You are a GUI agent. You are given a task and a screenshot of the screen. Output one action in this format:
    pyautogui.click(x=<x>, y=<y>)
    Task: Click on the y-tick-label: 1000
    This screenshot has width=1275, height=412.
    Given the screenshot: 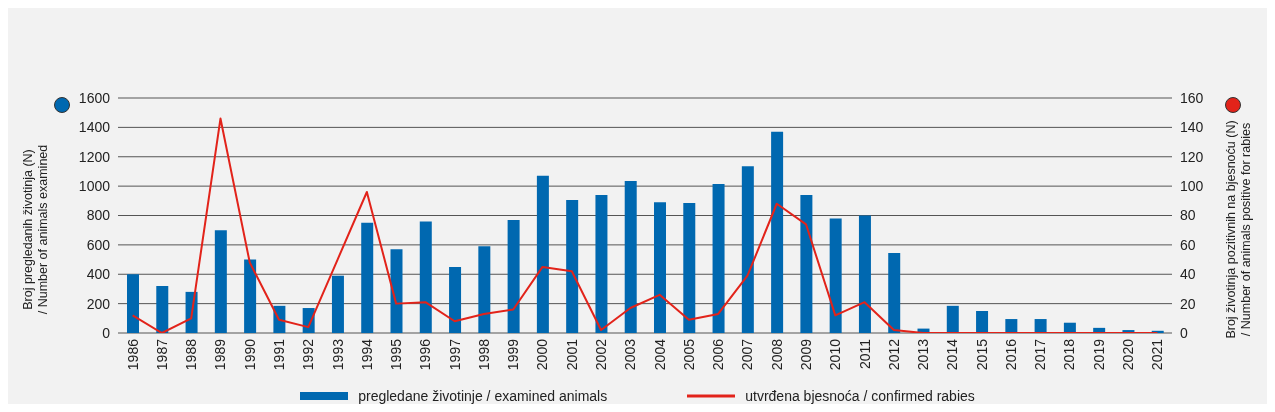 What is the action you would take?
    pyautogui.click(x=94, y=186)
    